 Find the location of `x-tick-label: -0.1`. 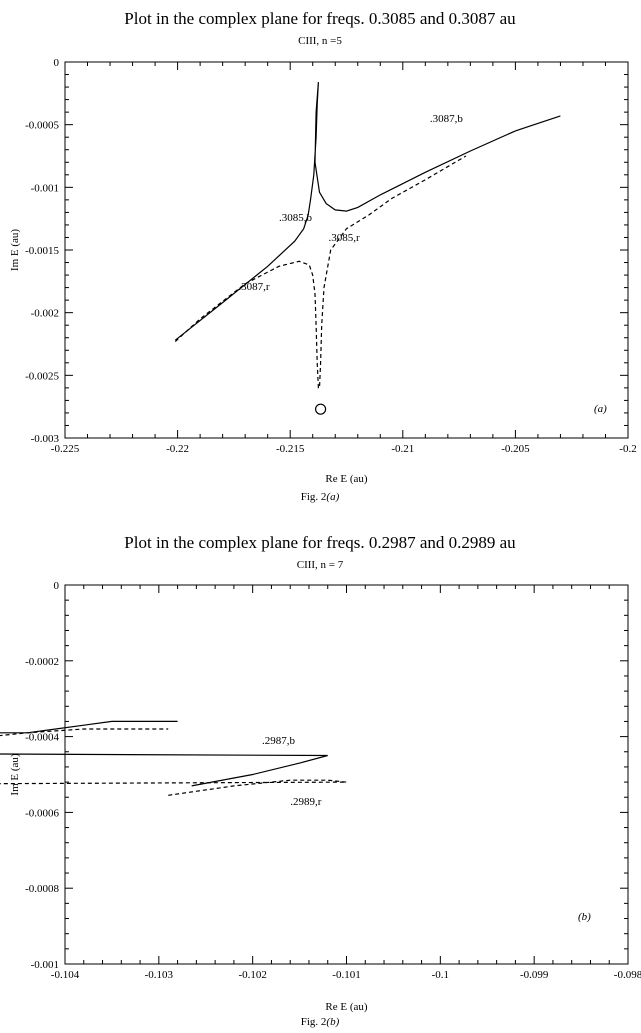

x-tick-label: -0.1 is located at coordinates (440, 975).